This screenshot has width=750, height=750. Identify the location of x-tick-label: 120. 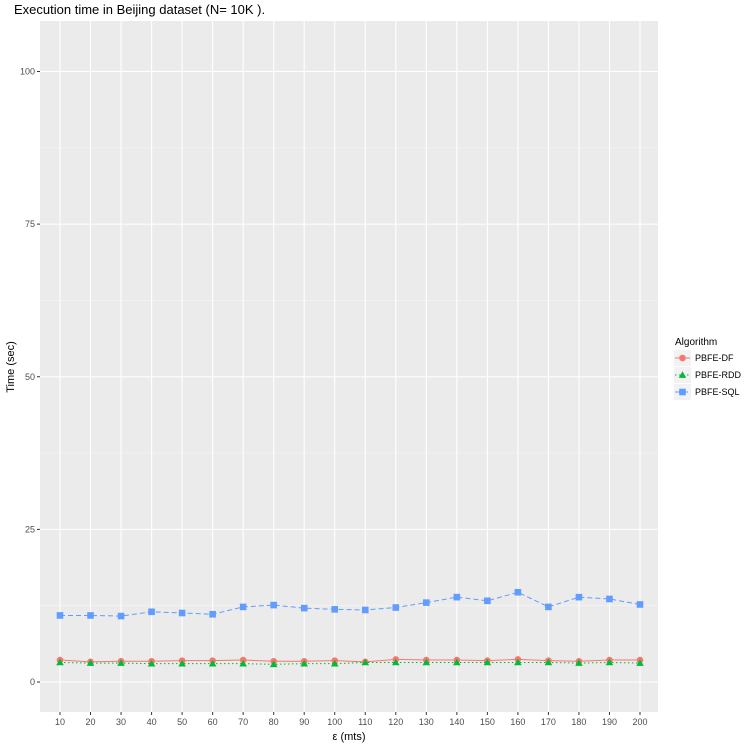
(395, 722).